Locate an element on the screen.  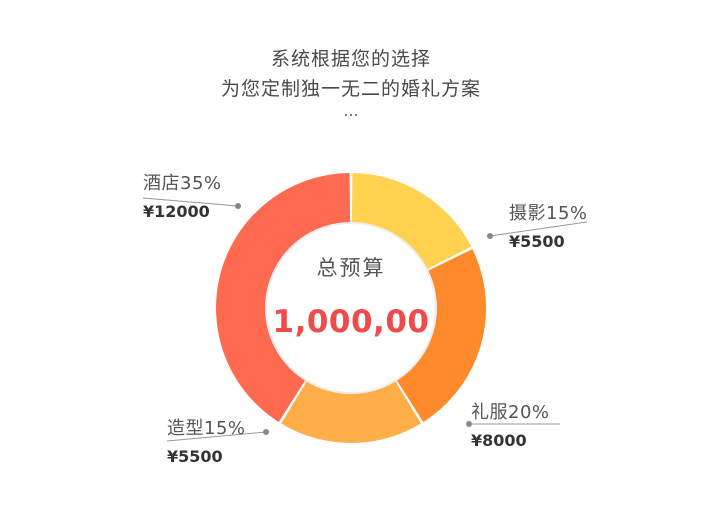
leader-line-hotel is located at coordinates (190, 202).